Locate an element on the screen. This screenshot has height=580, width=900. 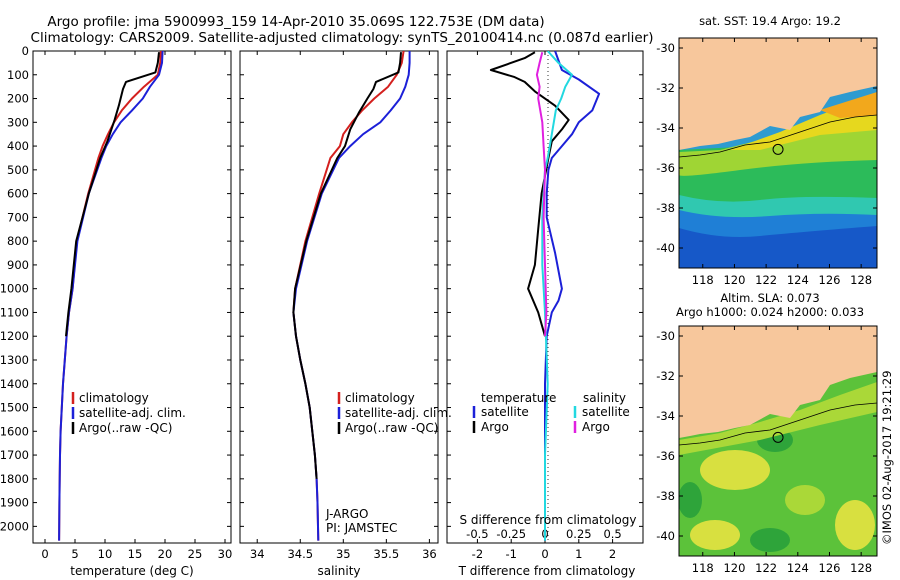
x-tick-label: 25 is located at coordinates (195, 554).